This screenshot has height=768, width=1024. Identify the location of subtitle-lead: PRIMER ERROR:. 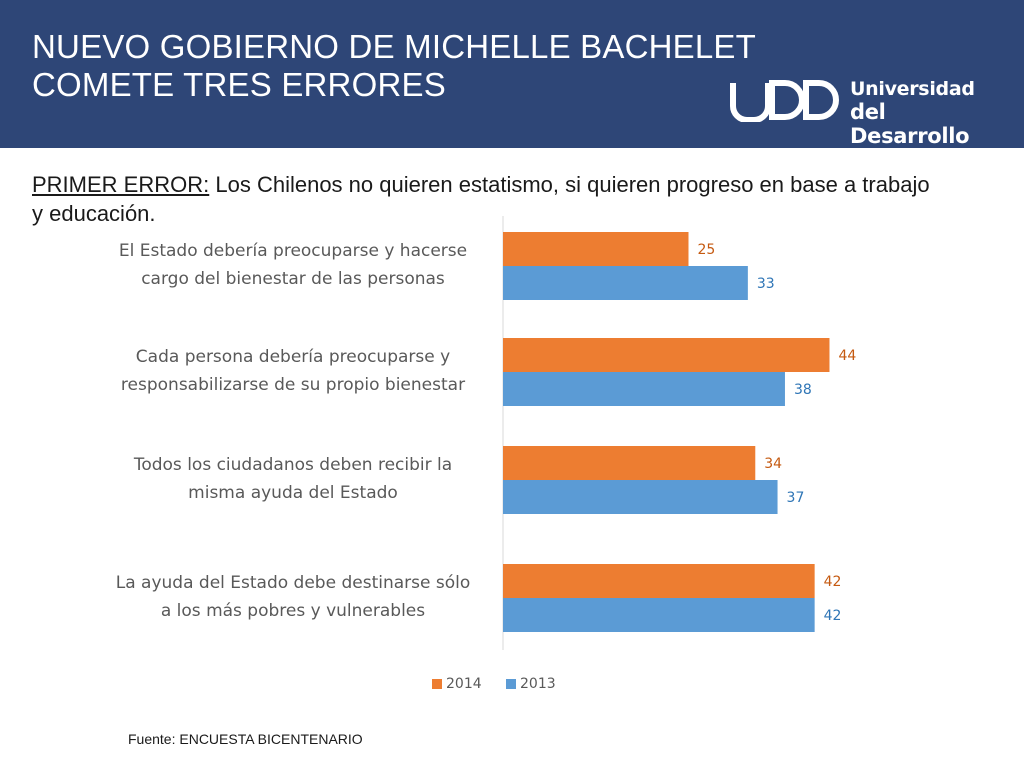
(121, 184).